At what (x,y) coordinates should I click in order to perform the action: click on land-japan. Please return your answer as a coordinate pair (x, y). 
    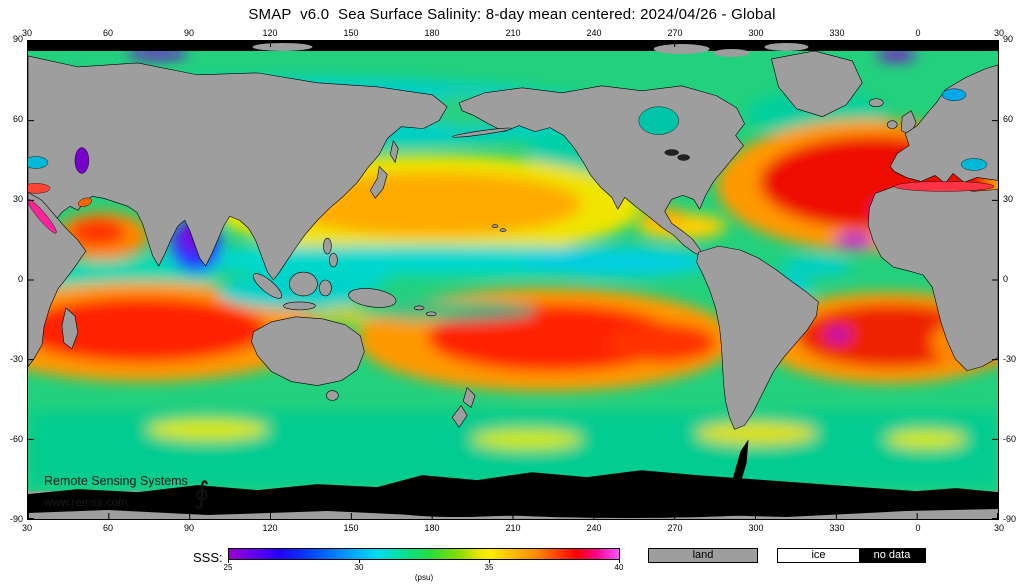
    Looking at the image, I should click on (378, 182).